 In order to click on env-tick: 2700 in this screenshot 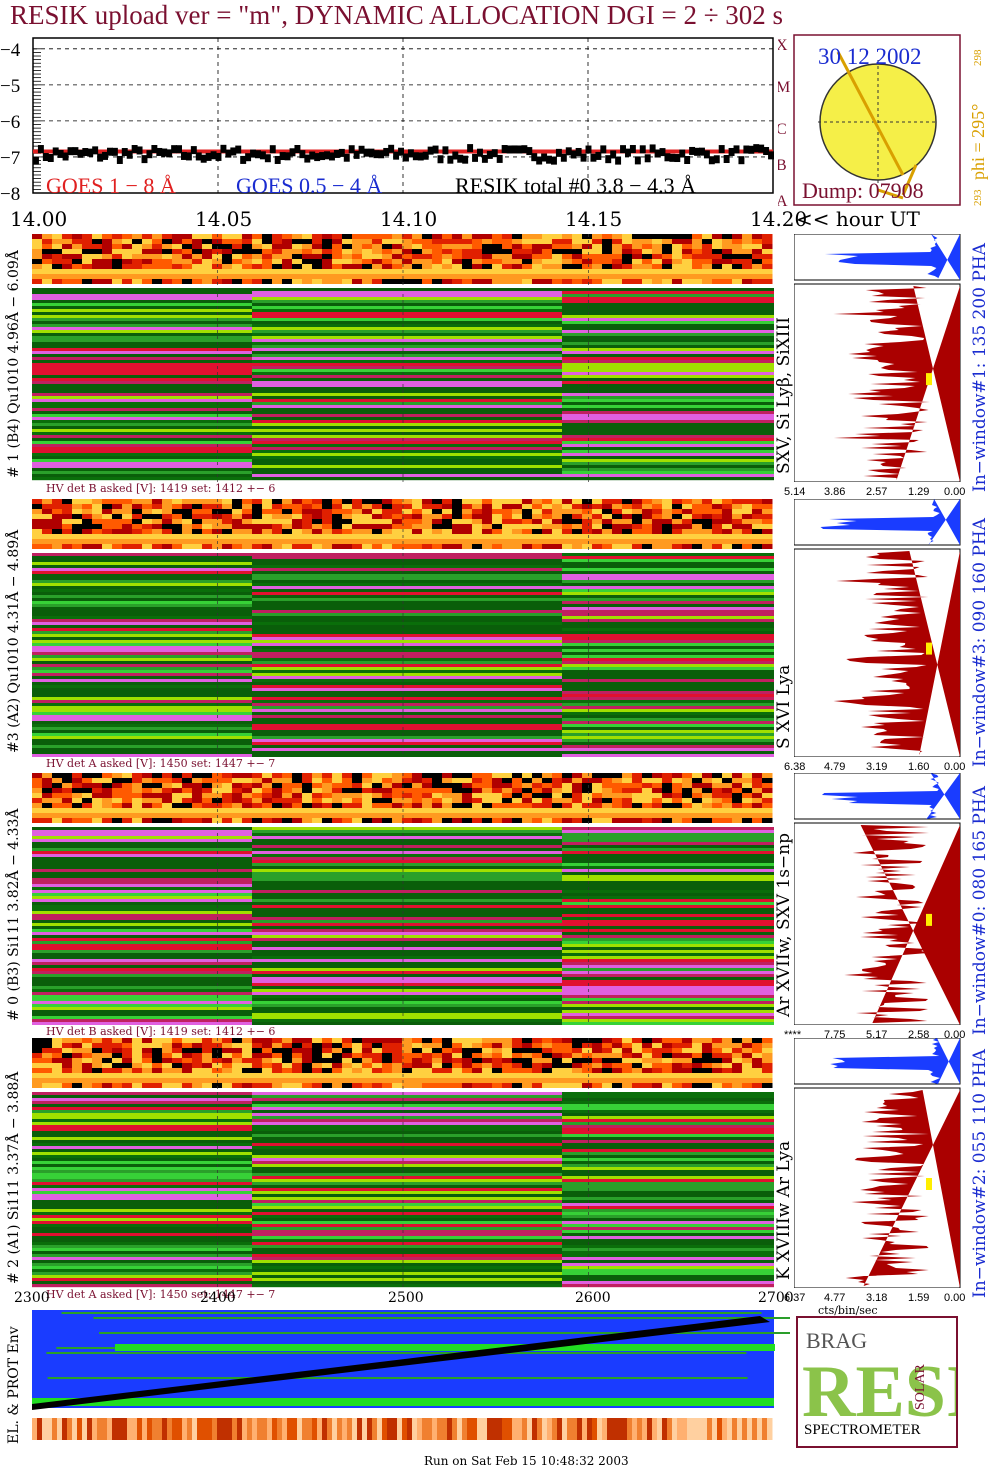, I will do `click(776, 1298)`.